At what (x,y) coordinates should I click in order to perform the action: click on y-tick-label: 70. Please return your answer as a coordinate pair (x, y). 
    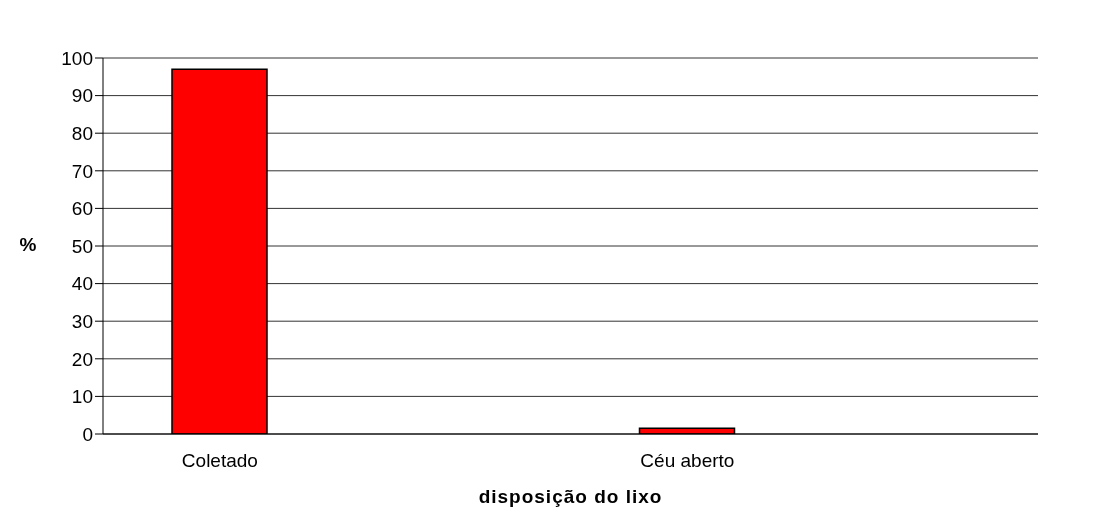
    Looking at the image, I should click on (82, 171).